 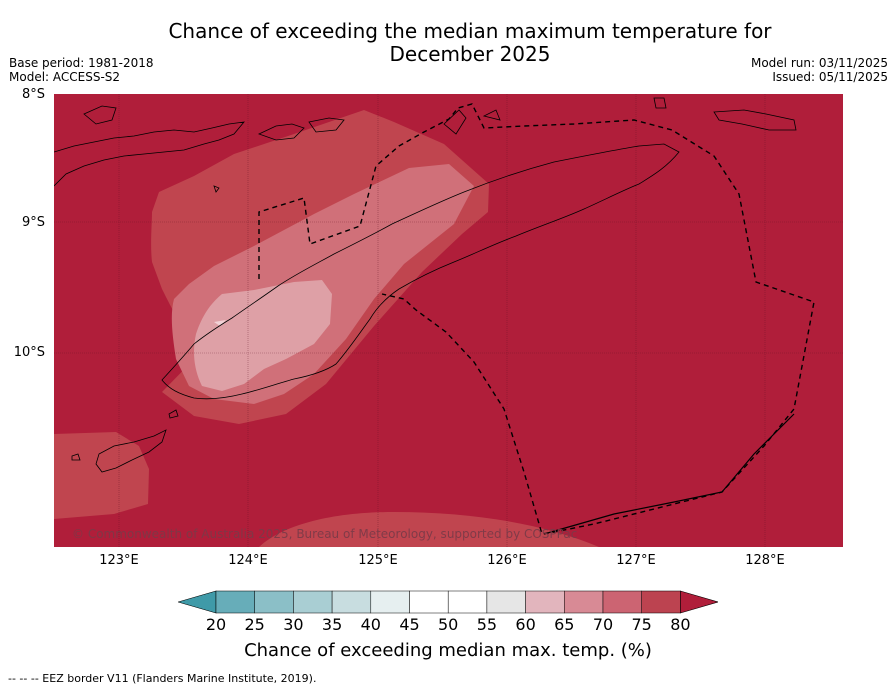 I want to click on lat-label-8s: 8°S, so click(x=33, y=94).